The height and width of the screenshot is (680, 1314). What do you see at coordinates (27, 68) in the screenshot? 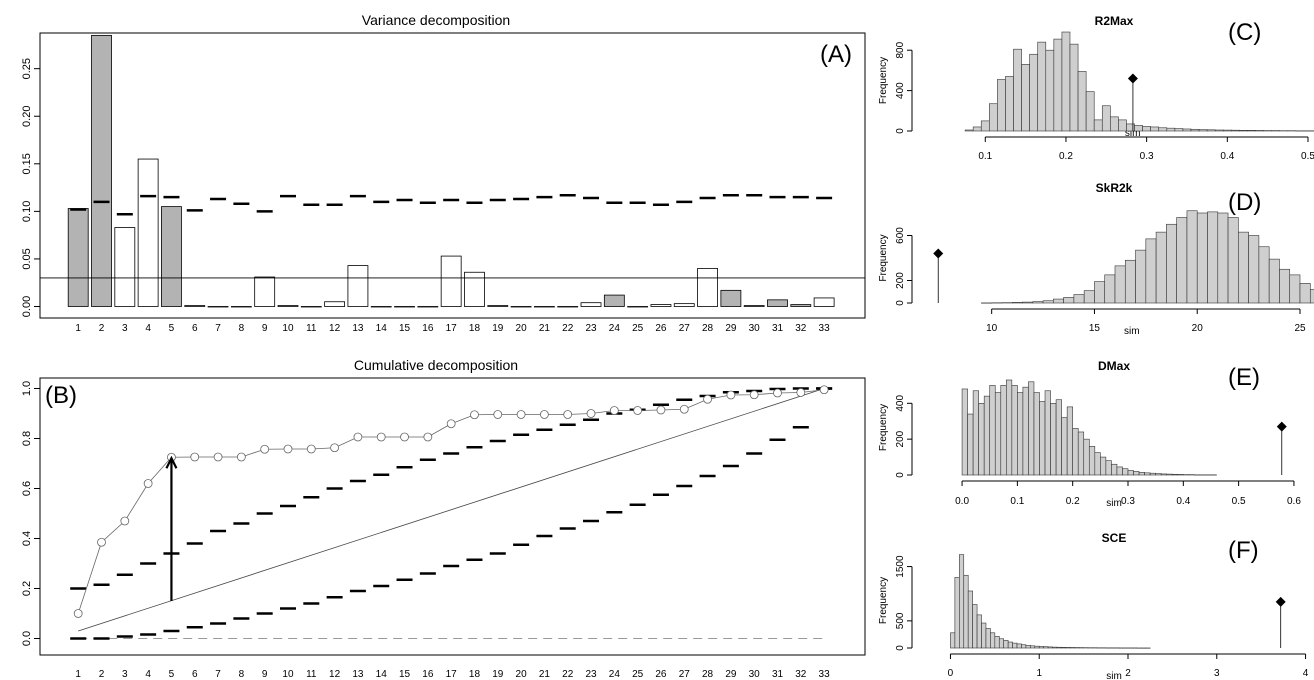
I see `y-tick-label: 0.25` at bounding box center [27, 68].